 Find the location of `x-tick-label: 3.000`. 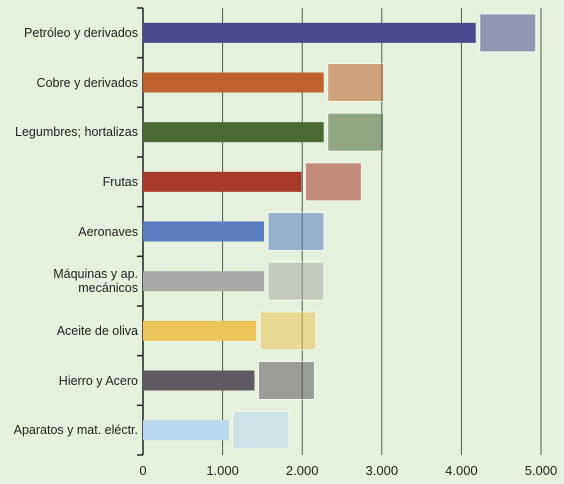

x-tick-label: 3.000 is located at coordinates (382, 470).